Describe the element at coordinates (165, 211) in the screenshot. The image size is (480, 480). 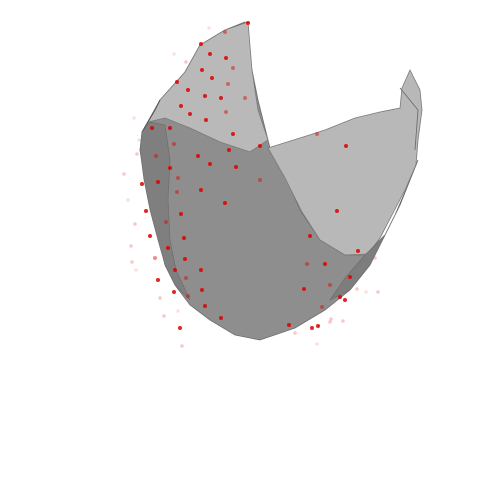
I see `surface-left-side` at that location.